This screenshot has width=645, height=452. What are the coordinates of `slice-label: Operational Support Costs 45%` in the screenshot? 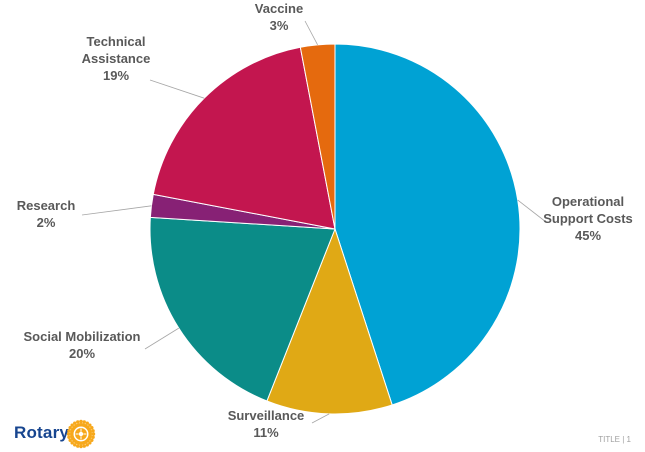 It's located at (588, 218).